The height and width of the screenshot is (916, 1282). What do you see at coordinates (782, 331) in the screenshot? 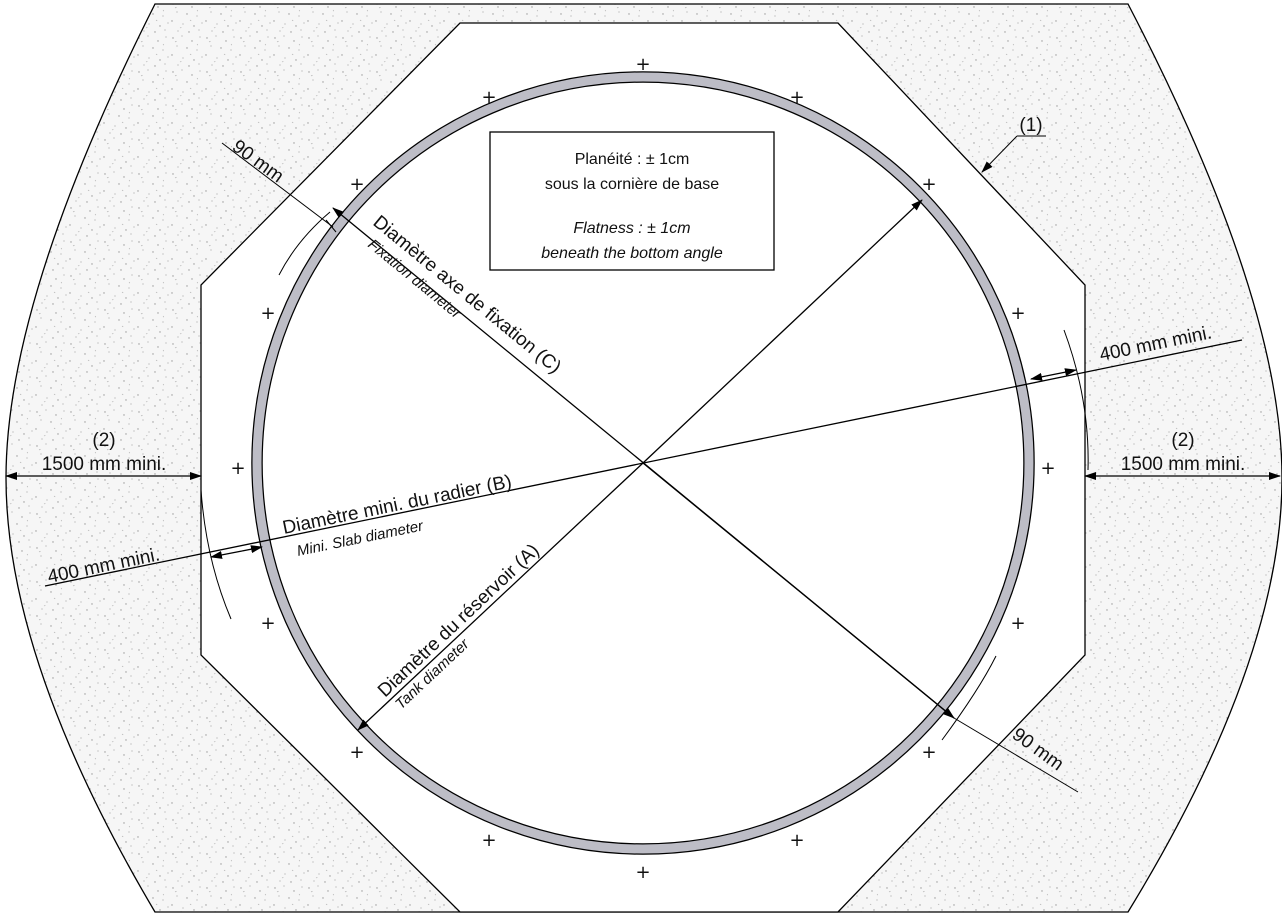
I see `tank-diameter-line` at bounding box center [782, 331].